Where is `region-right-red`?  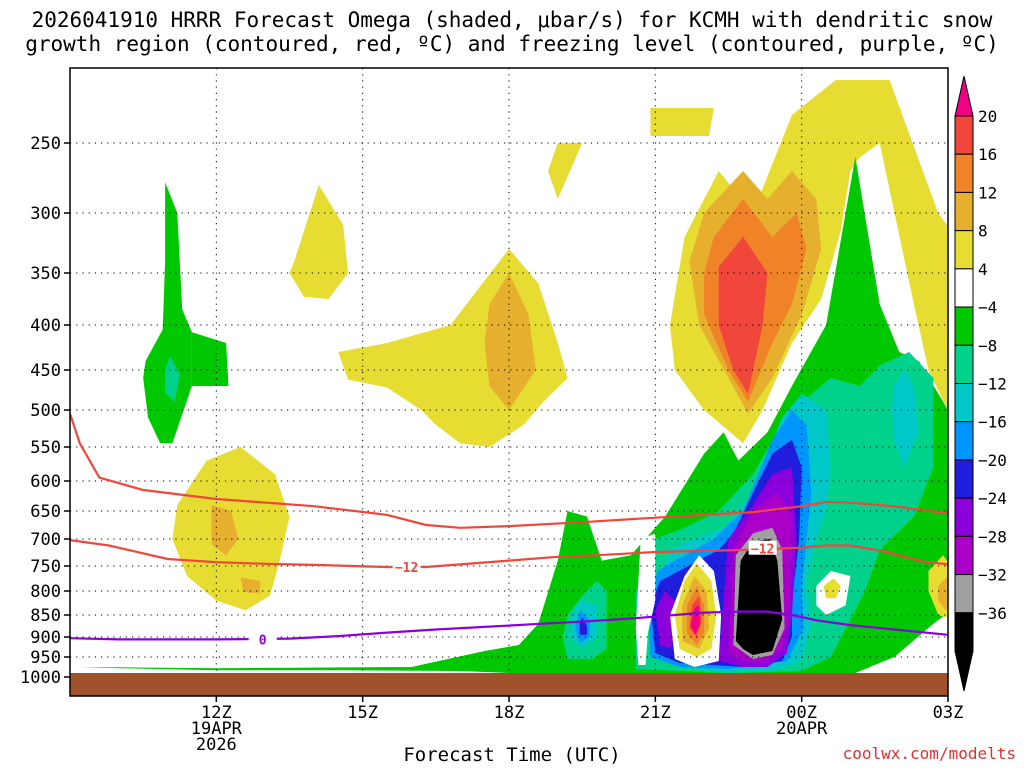 region-right-red is located at coordinates (743, 315).